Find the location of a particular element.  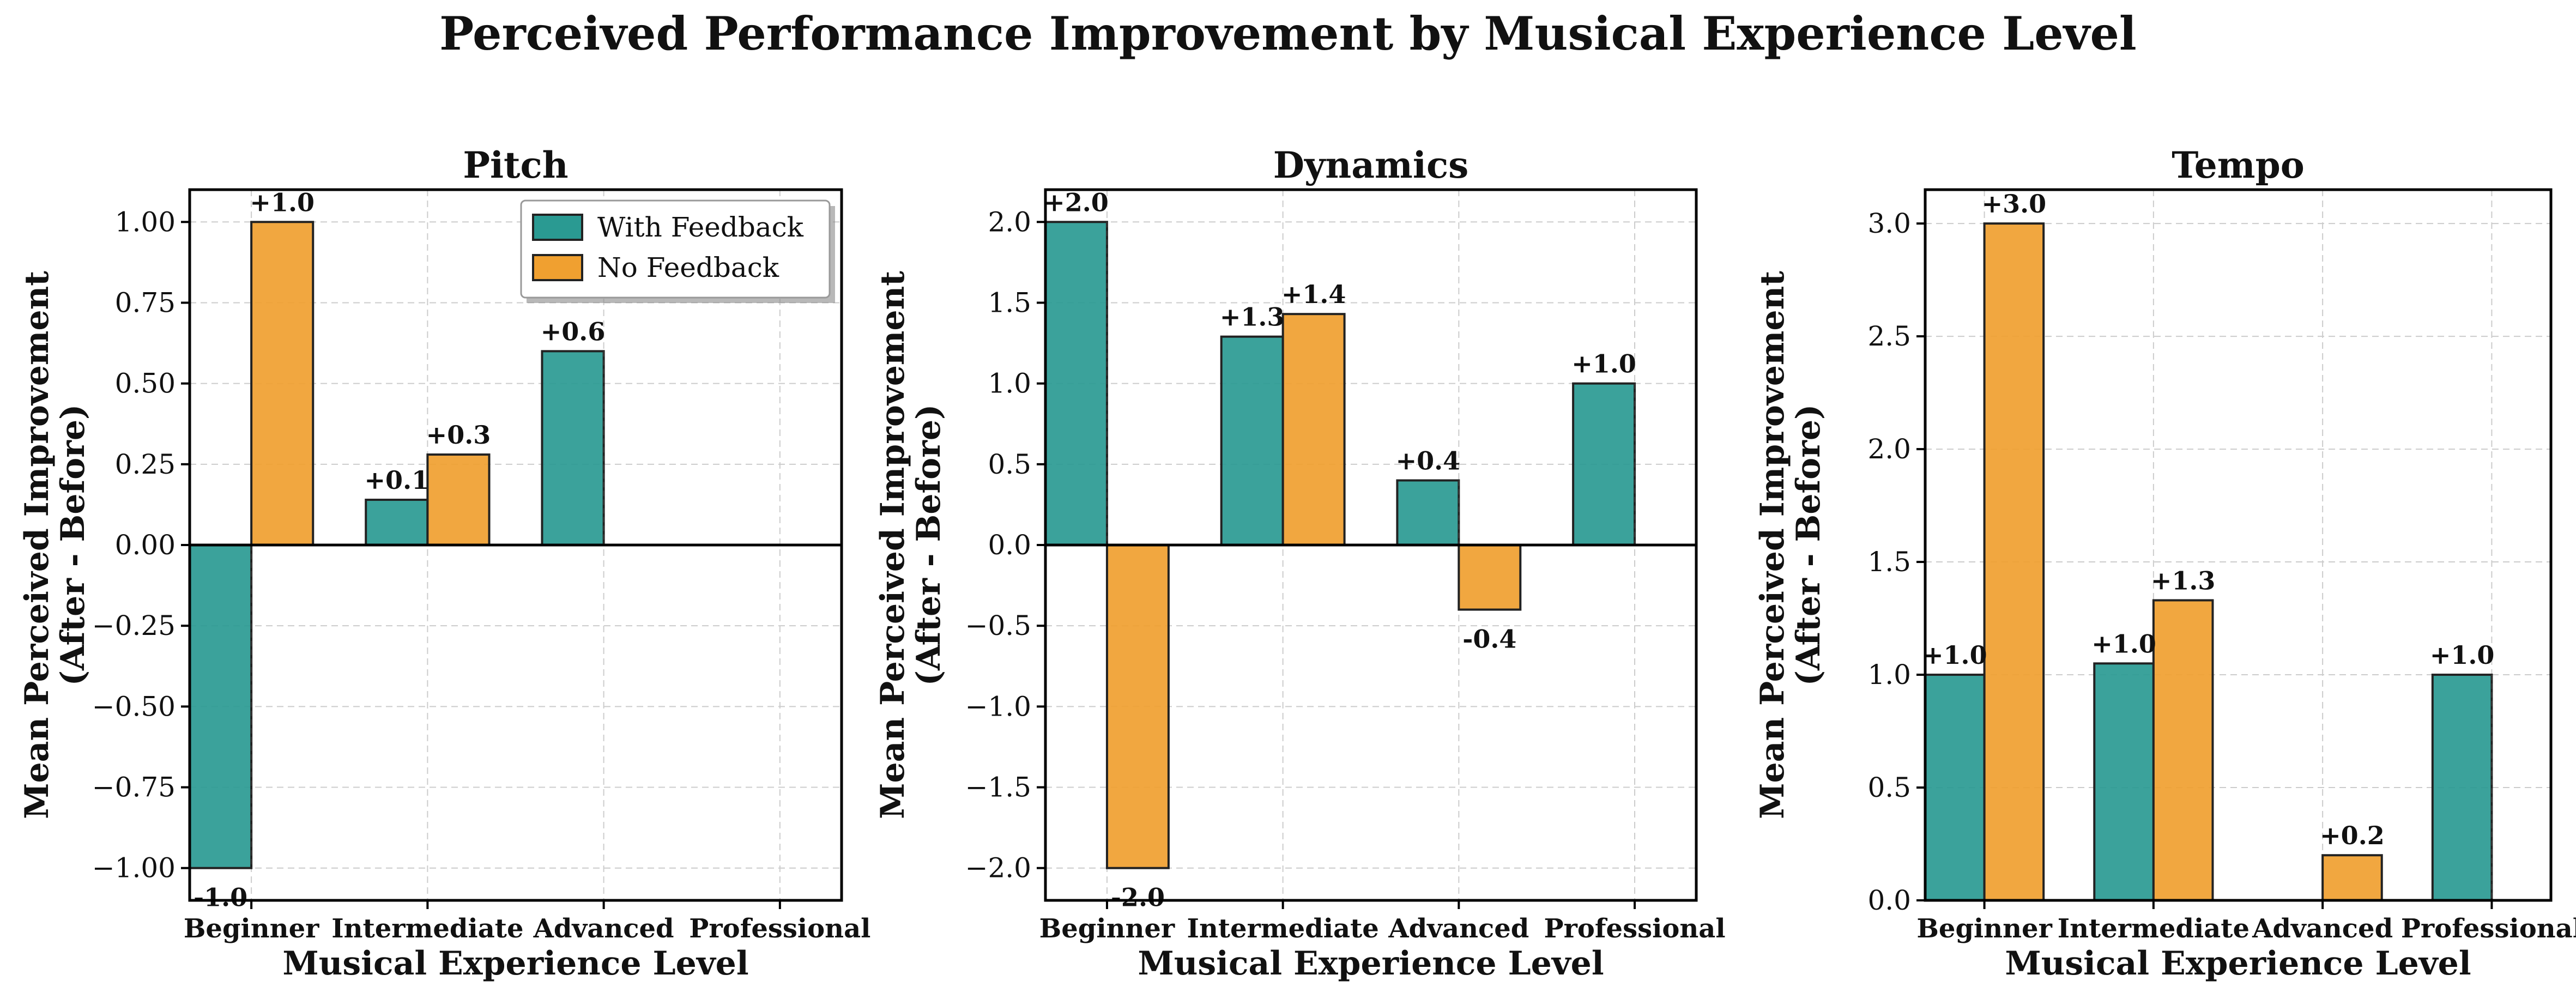

pitch-chart-ytick-label: −0.50 is located at coordinates (134, 706).